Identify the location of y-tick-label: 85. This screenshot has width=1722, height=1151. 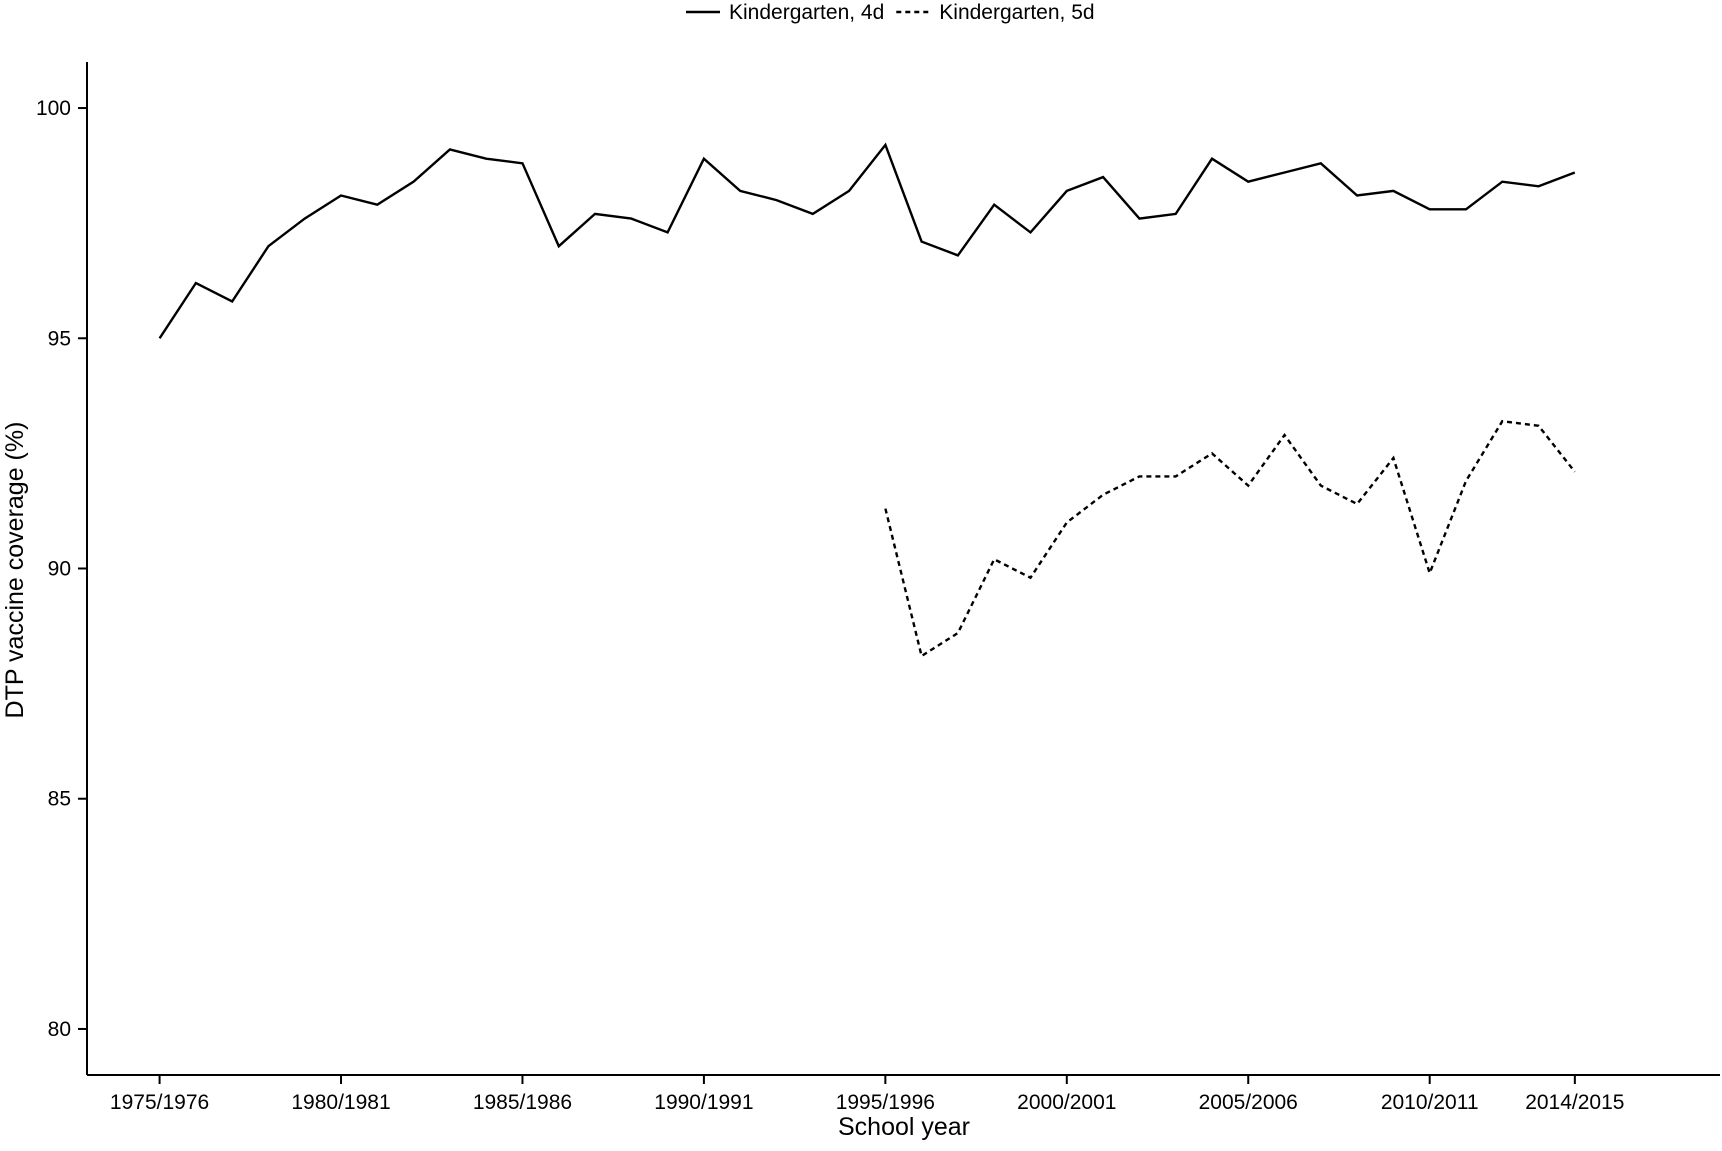
(59, 799).